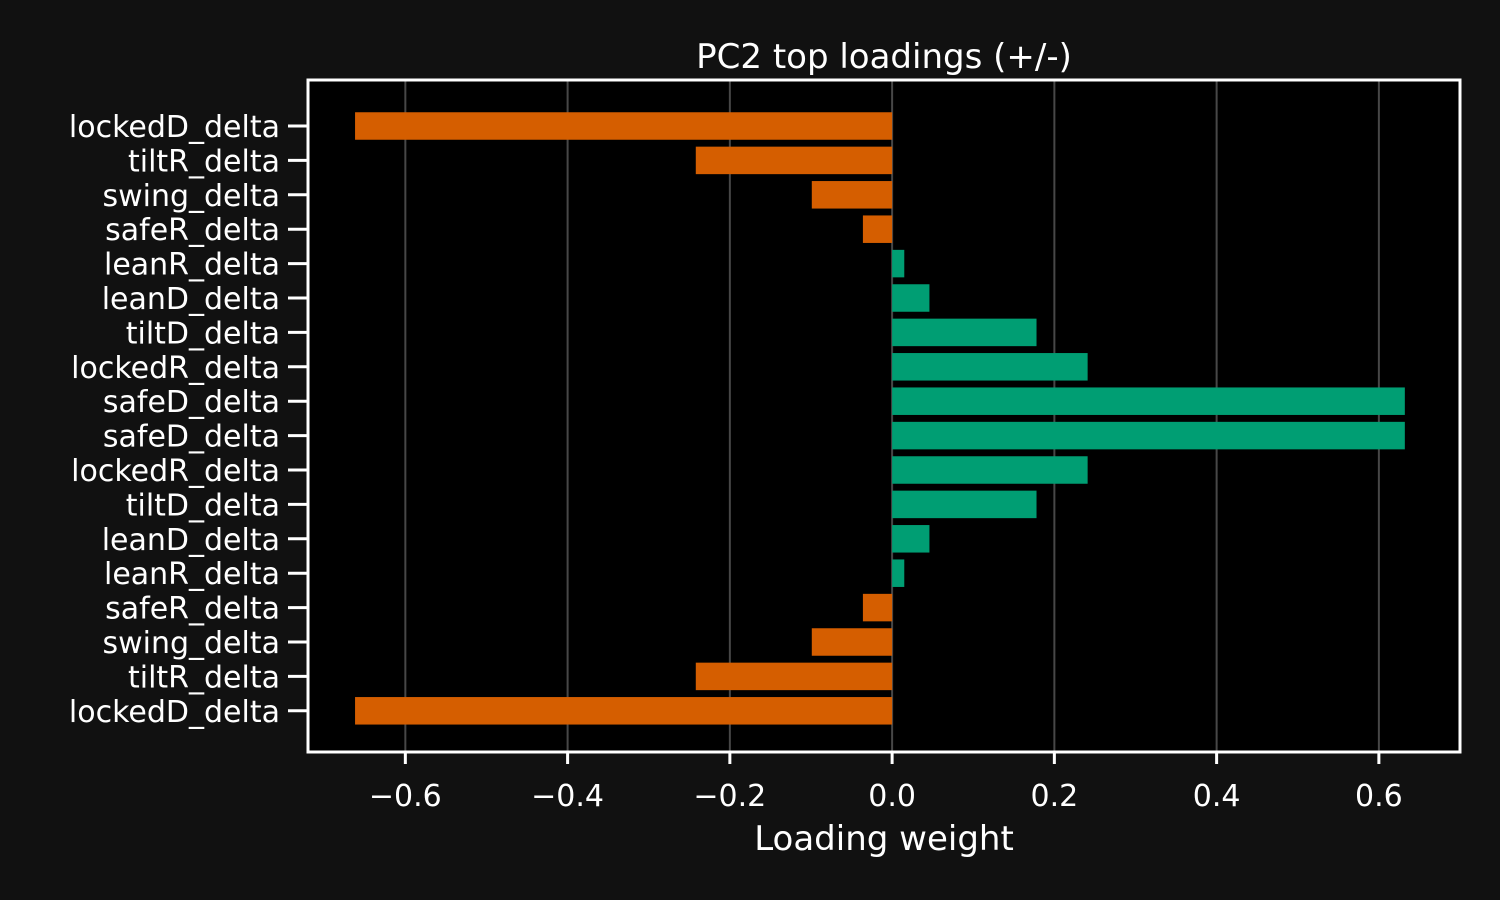 This screenshot has width=1500, height=900. I want to click on x-axis-label: Loading weight, so click(884, 839).